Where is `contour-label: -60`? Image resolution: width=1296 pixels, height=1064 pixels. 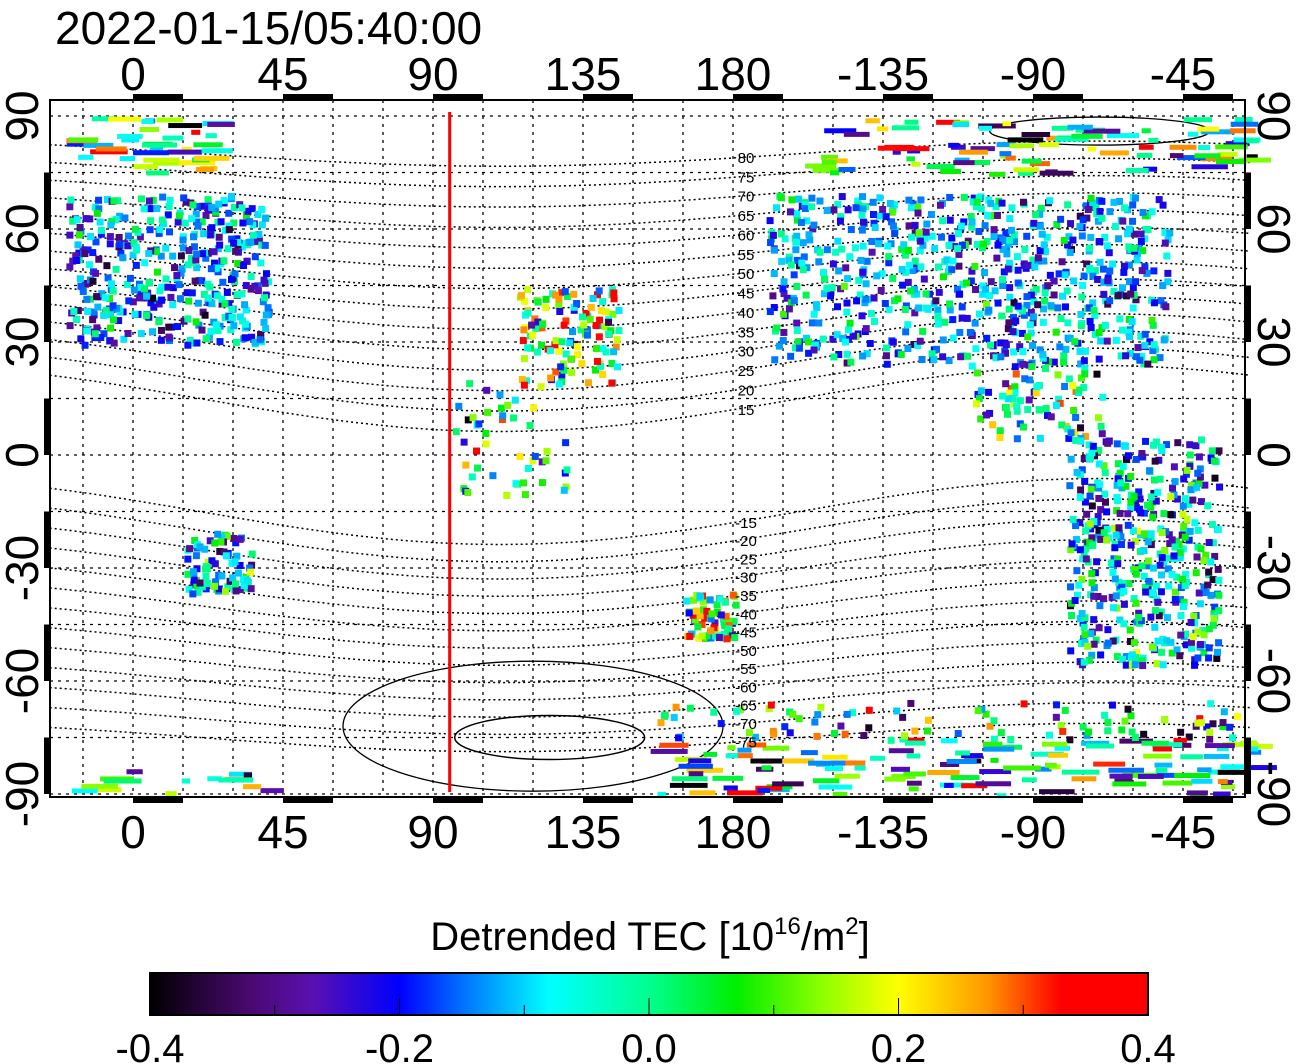 contour-label: -60 is located at coordinates (746, 687).